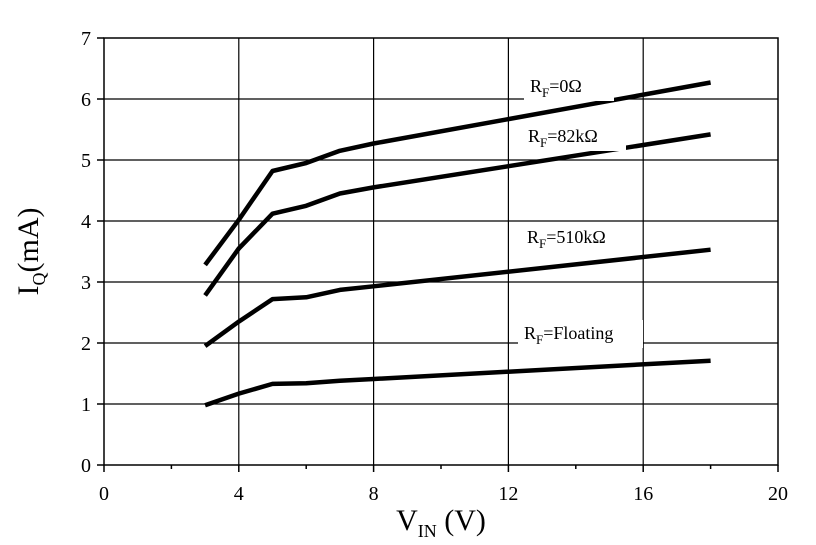  Describe the element at coordinates (508, 494) in the screenshot. I see `x-tick-label: 12` at that location.